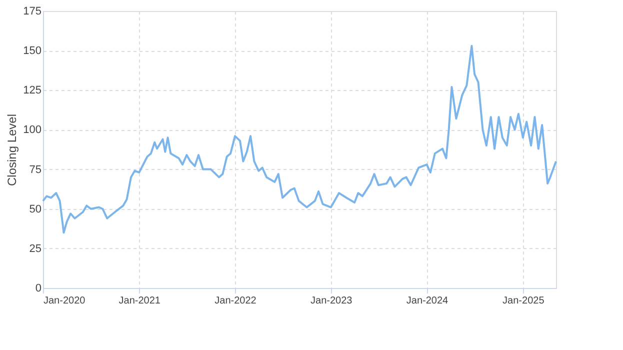  I want to click on y-tick-label: 150, so click(32, 51).